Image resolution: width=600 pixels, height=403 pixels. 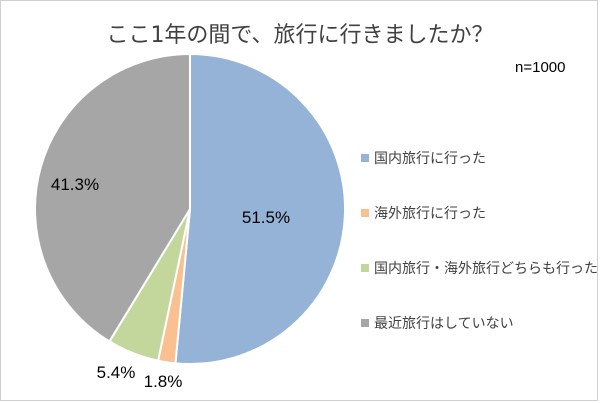 I want to click on legend-label-4: 最近旅行はしていない, so click(x=444, y=324).